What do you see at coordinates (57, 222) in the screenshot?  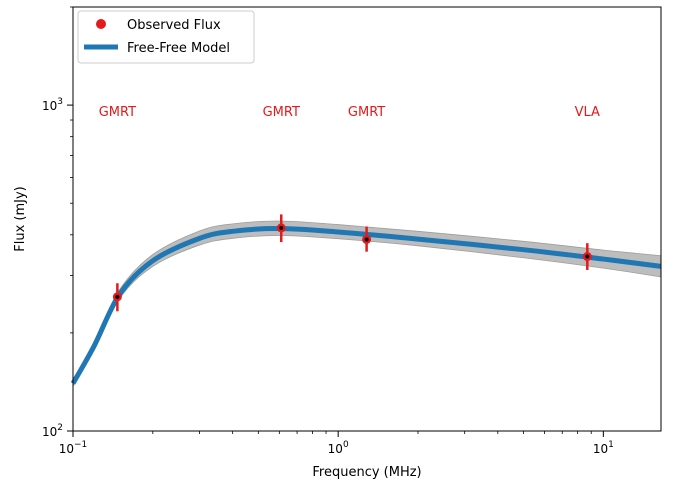 I see `y-axis-ticks: 10² 10³` at bounding box center [57, 222].